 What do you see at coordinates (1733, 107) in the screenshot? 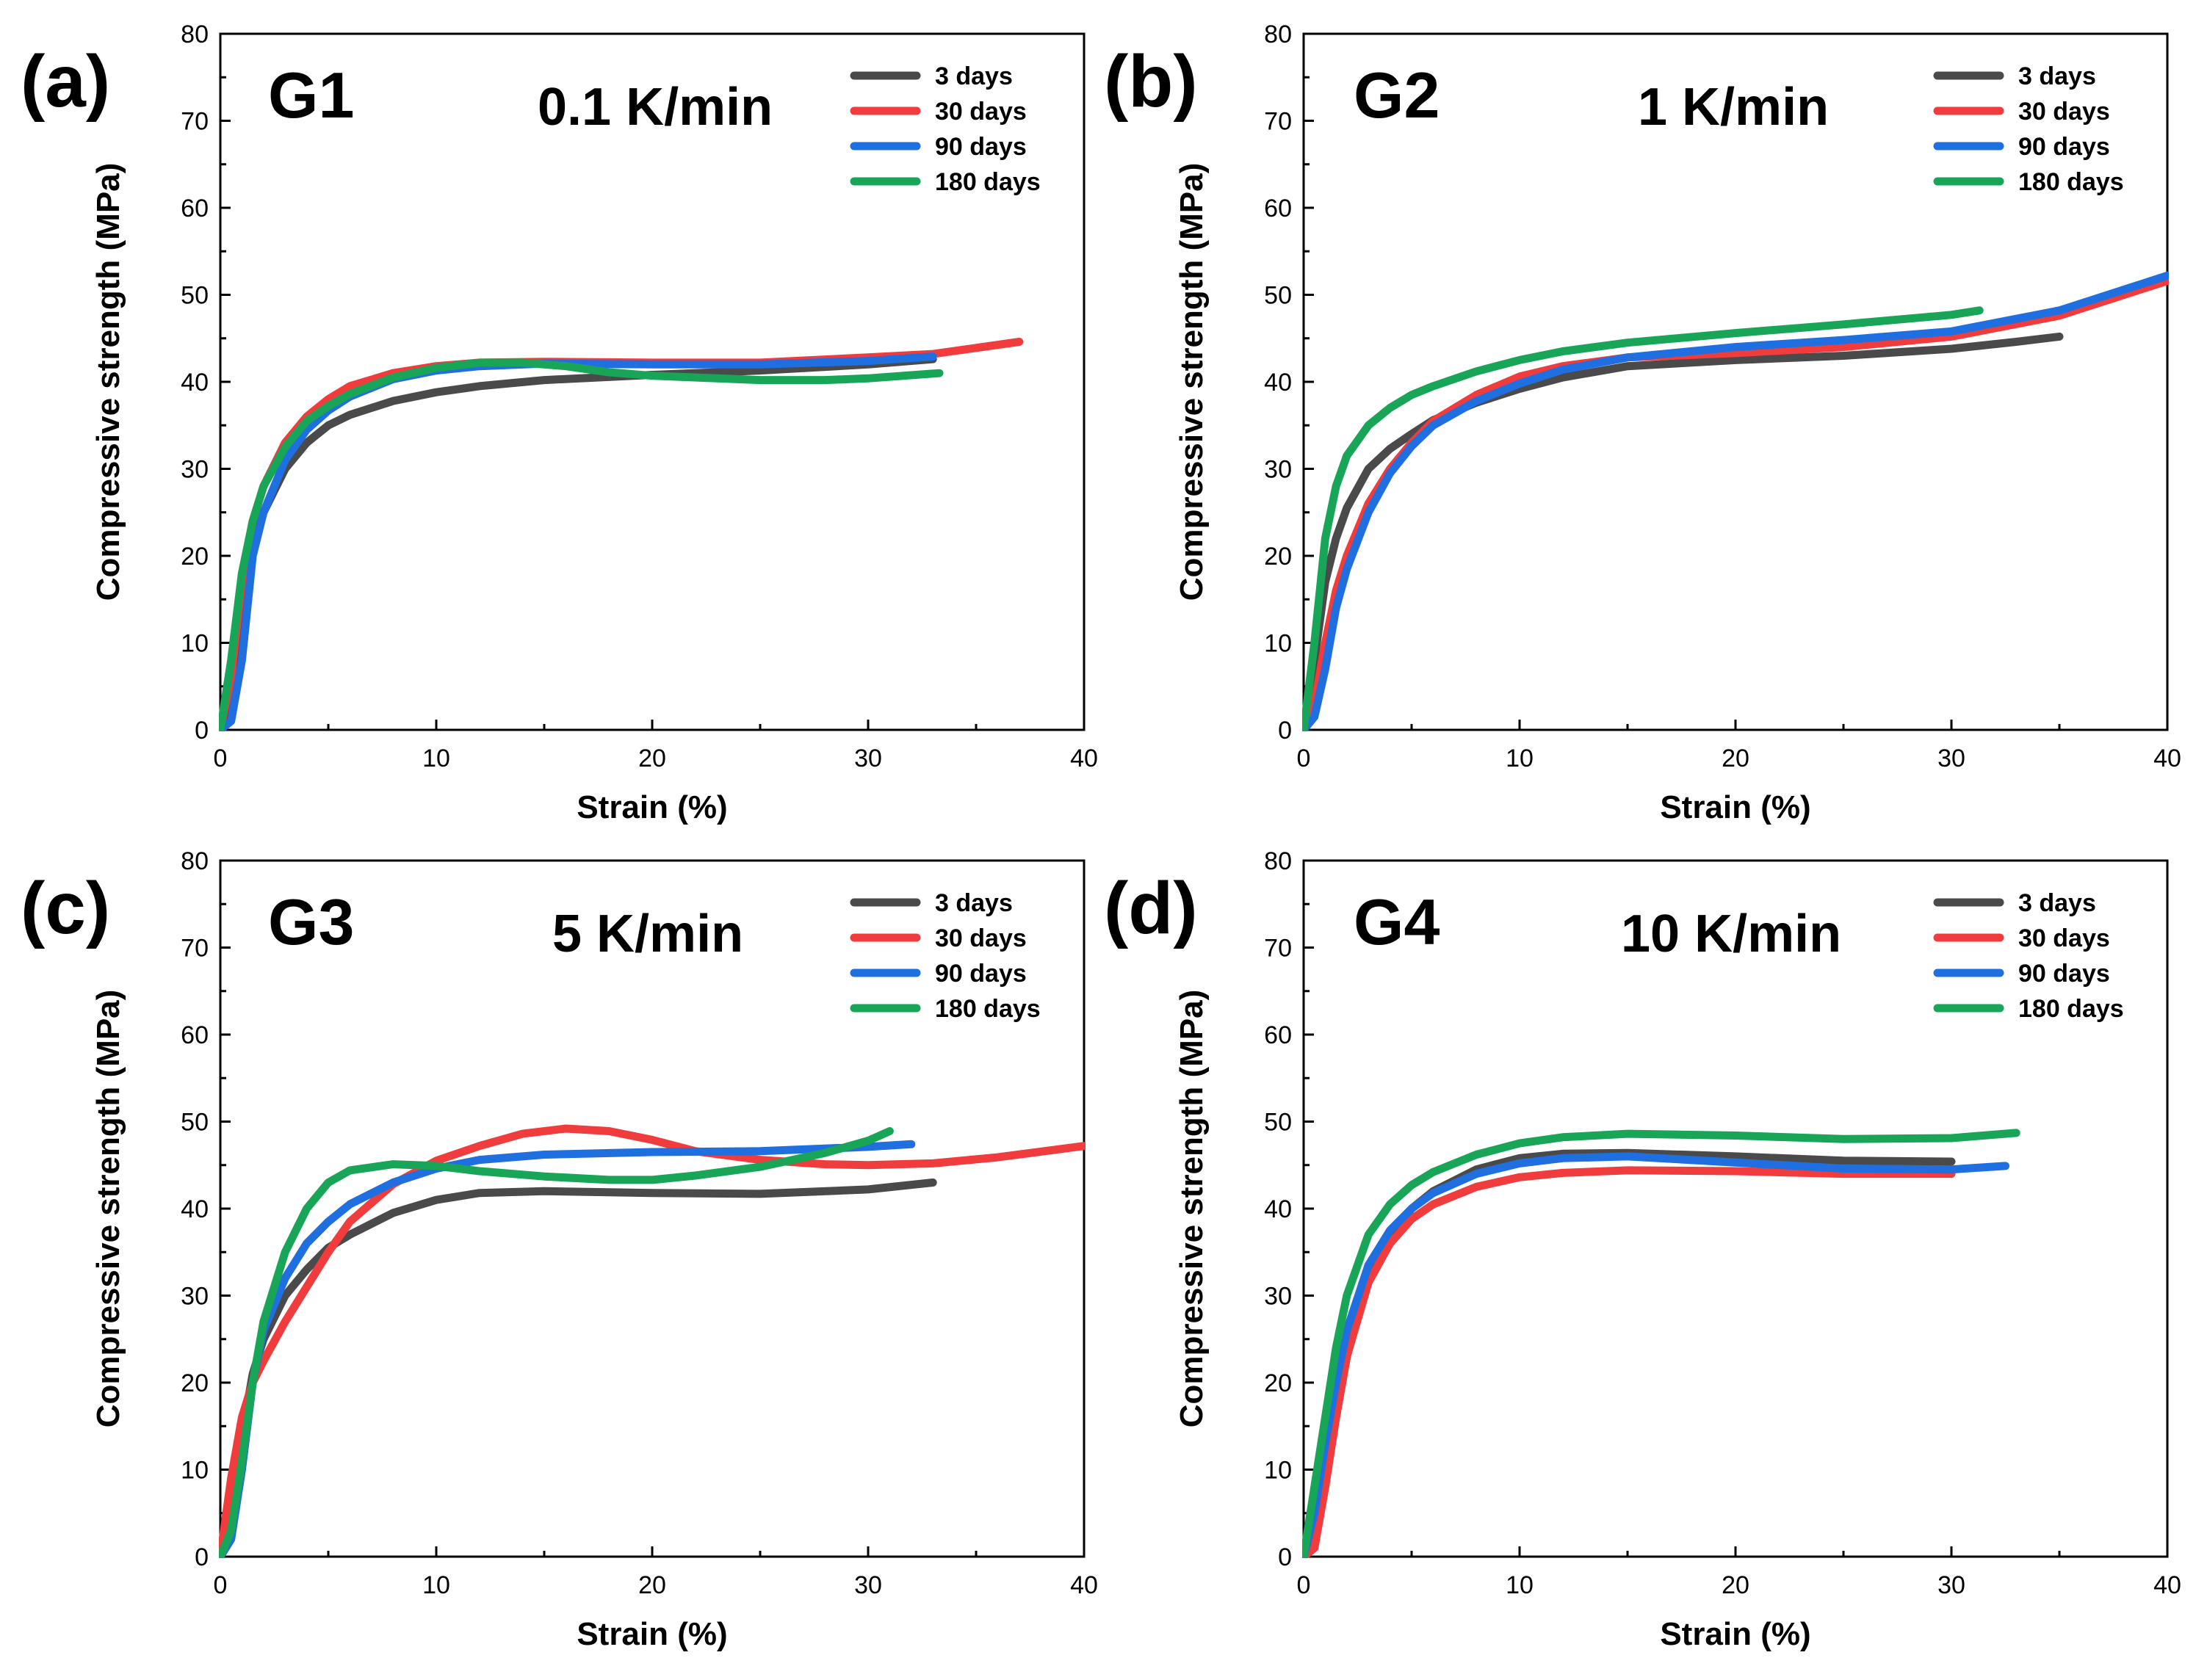
I see `heating-rate-label: 1 K/min` at bounding box center [1733, 107].